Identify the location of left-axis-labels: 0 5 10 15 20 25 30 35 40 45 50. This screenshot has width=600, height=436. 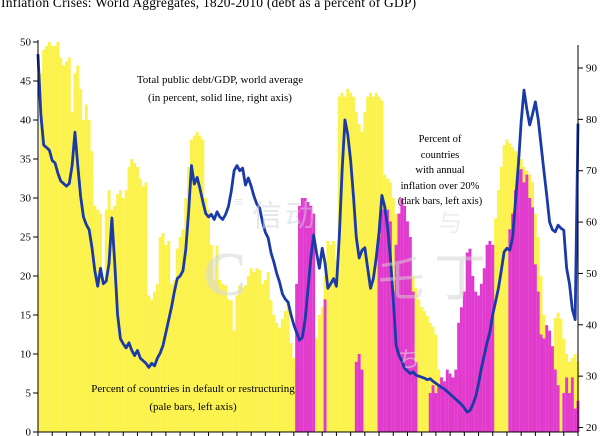
(26, 236).